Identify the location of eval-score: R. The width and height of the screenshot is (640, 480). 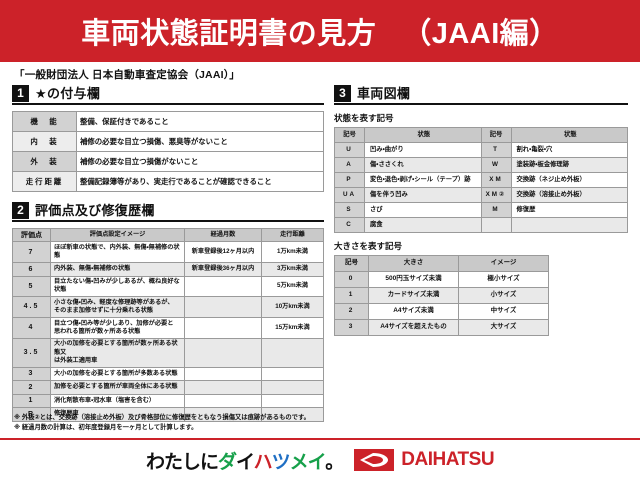
(31, 414).